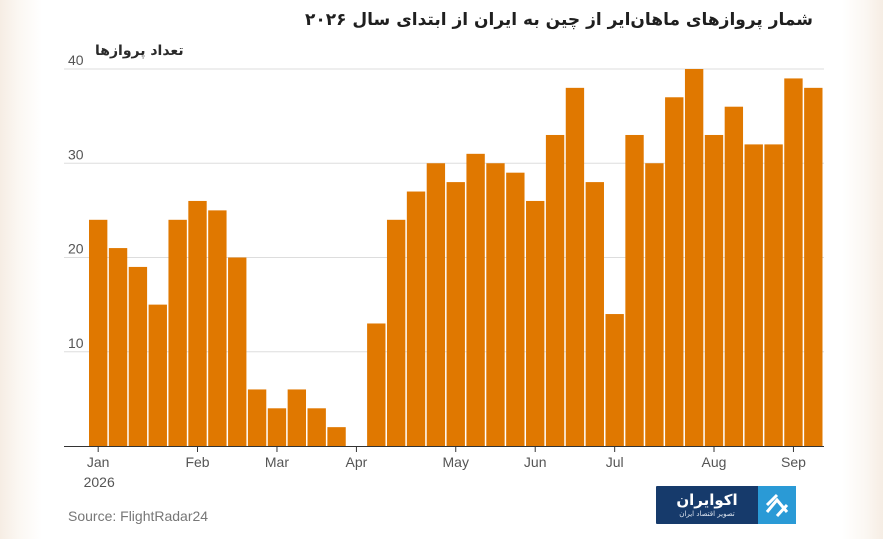 This screenshot has width=883, height=539. I want to click on x-tick-label: May, so click(456, 462).